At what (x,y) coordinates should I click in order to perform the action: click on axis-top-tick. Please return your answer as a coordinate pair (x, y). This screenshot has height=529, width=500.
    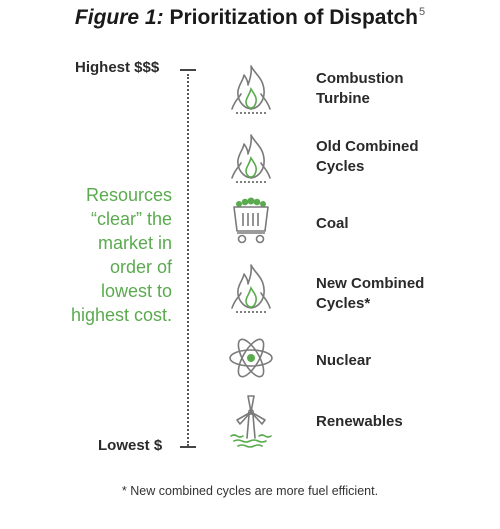
    Looking at the image, I should click on (188, 70).